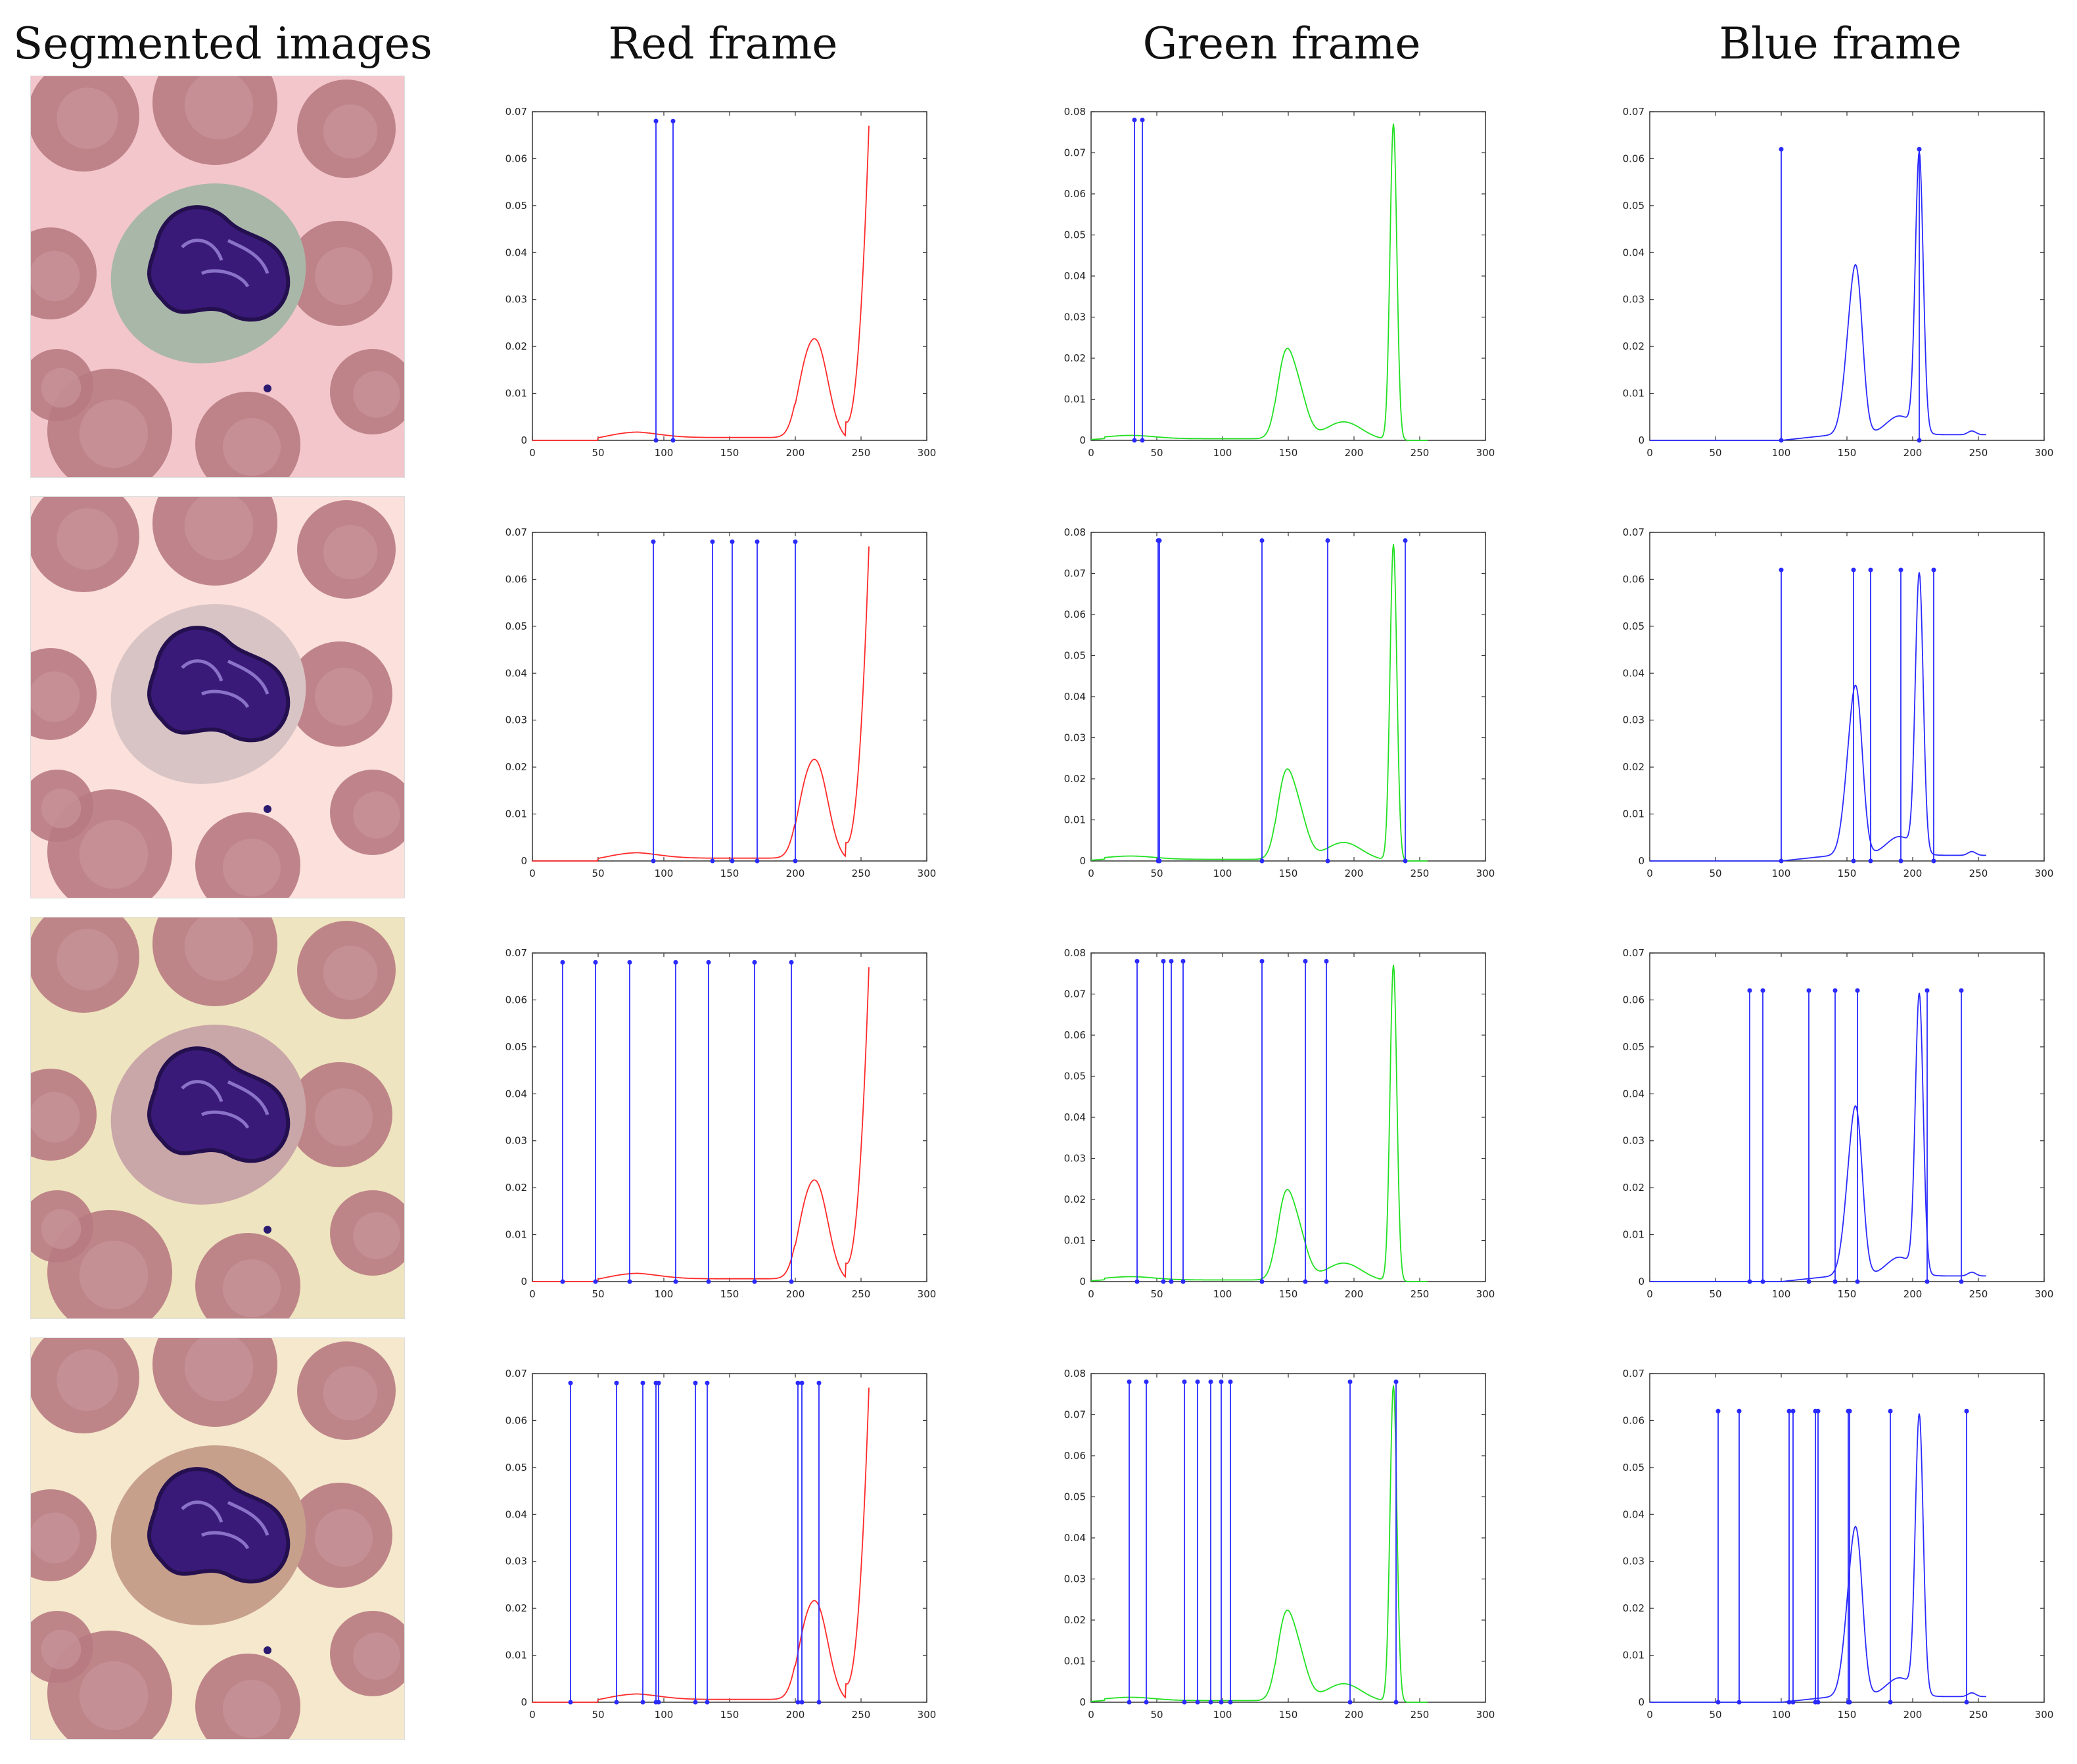 The height and width of the screenshot is (1764, 2077). What do you see at coordinates (1840, 43) in the screenshot?
I see `header-blue-frame: Blue frame` at bounding box center [1840, 43].